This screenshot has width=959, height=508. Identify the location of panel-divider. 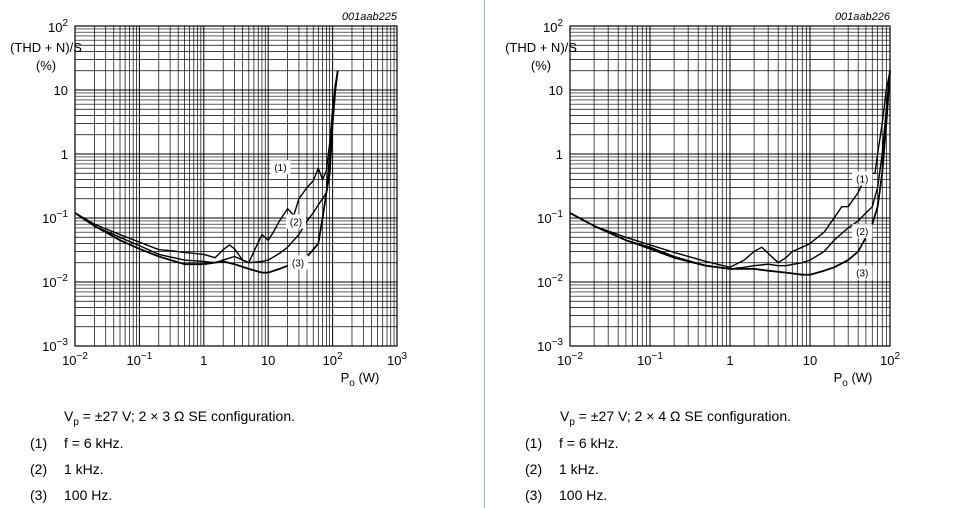
(484, 254).